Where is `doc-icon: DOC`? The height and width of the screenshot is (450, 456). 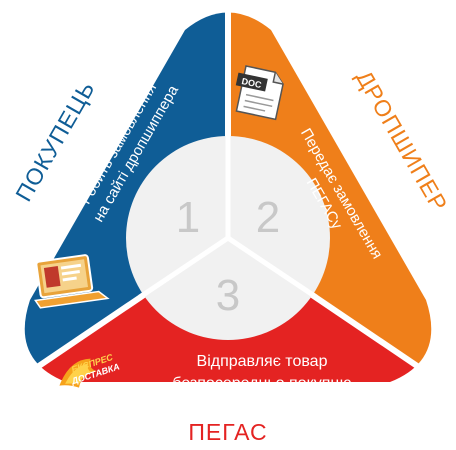
doc-icon: DOC is located at coordinates (259, 93).